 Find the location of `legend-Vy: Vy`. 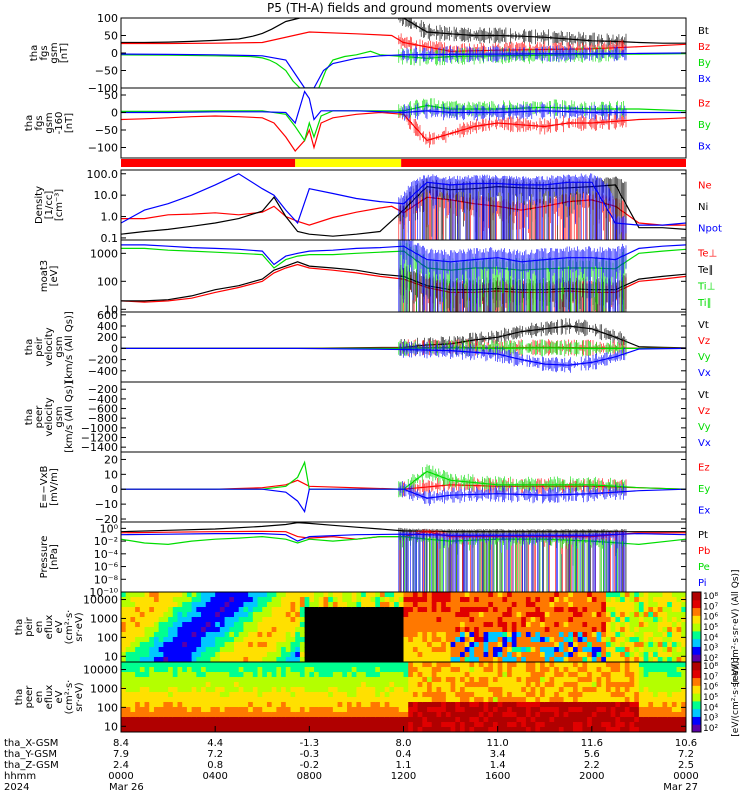

legend-Vy: Vy is located at coordinates (704, 427).